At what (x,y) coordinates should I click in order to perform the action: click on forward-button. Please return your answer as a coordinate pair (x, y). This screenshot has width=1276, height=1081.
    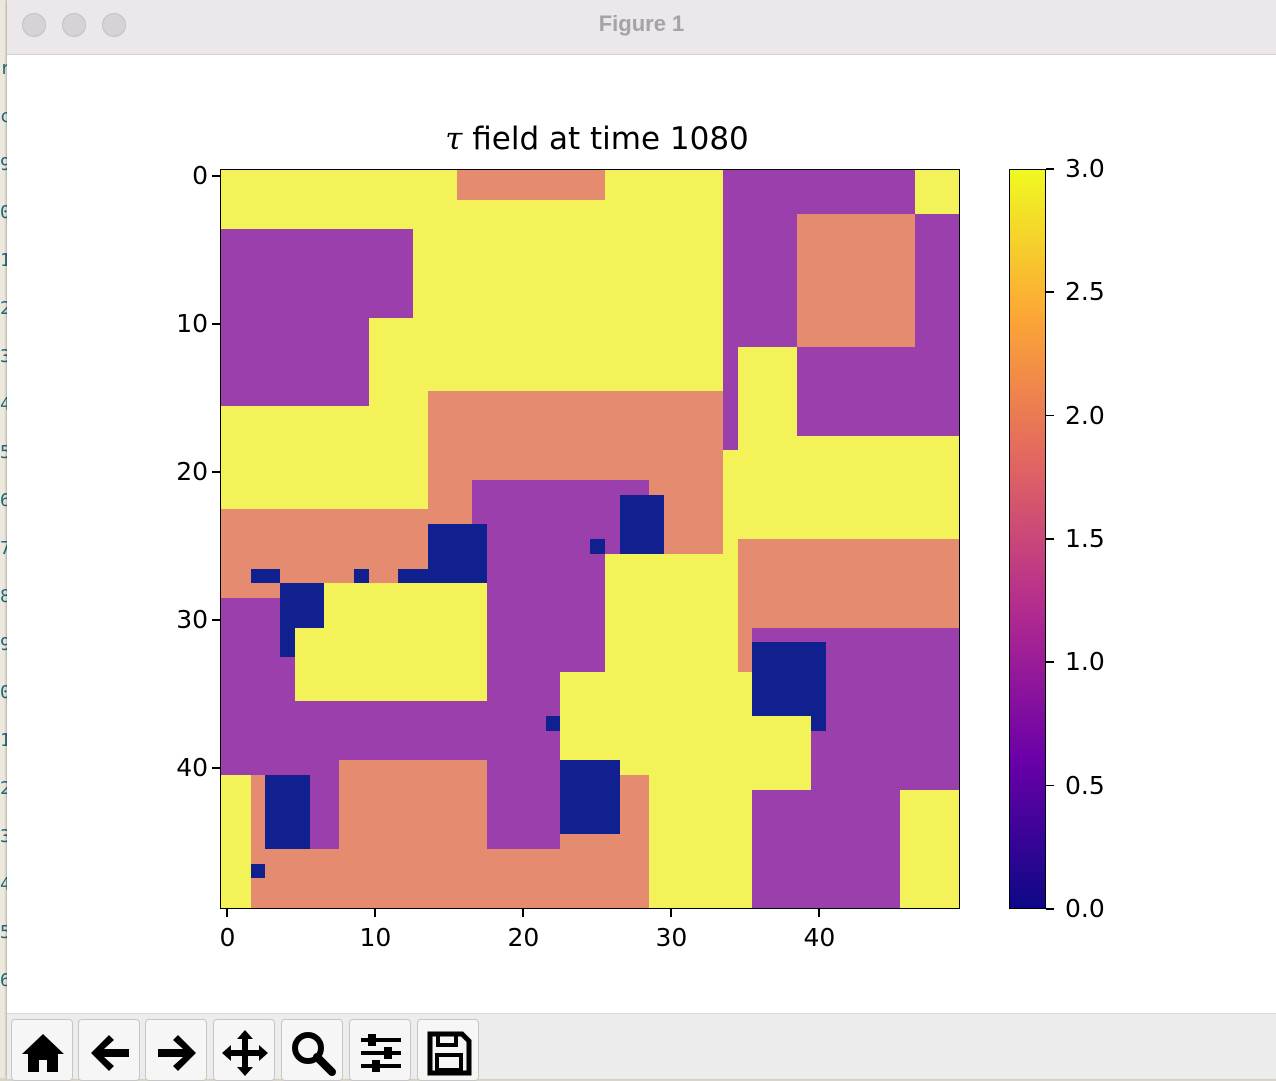
    Looking at the image, I should click on (176, 1050).